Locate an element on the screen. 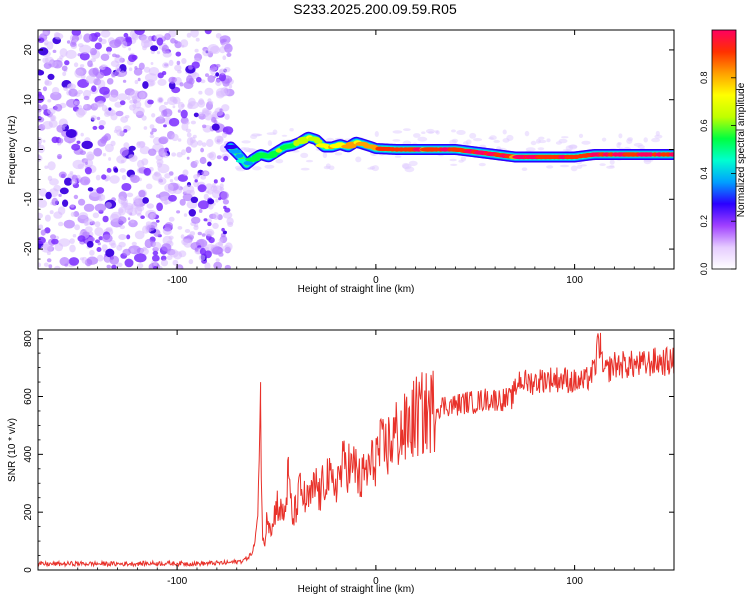 The width and height of the screenshot is (750, 600). heatmap-ylabel: Frequency (Hz) is located at coordinates (12, 150).